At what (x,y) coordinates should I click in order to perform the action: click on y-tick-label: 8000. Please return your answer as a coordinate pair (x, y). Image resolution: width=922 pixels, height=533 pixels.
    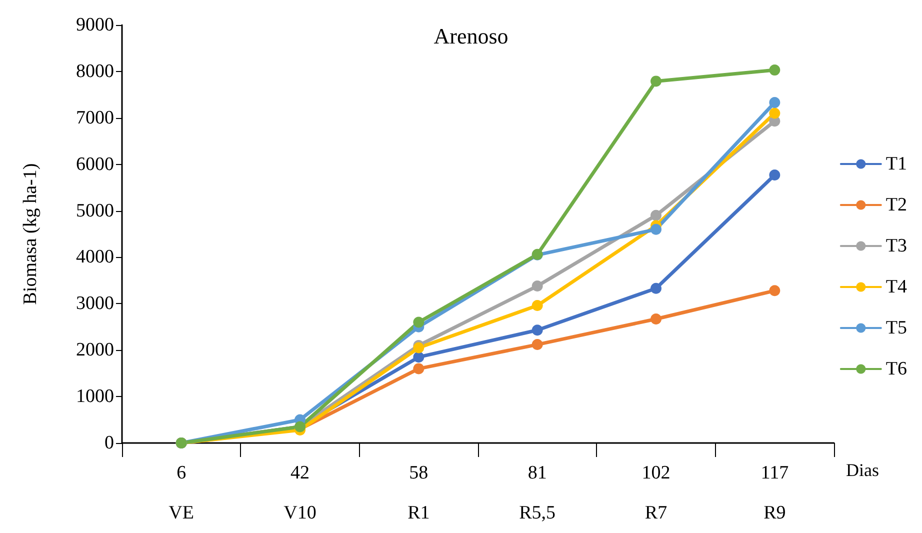
    Looking at the image, I should click on (95, 71).